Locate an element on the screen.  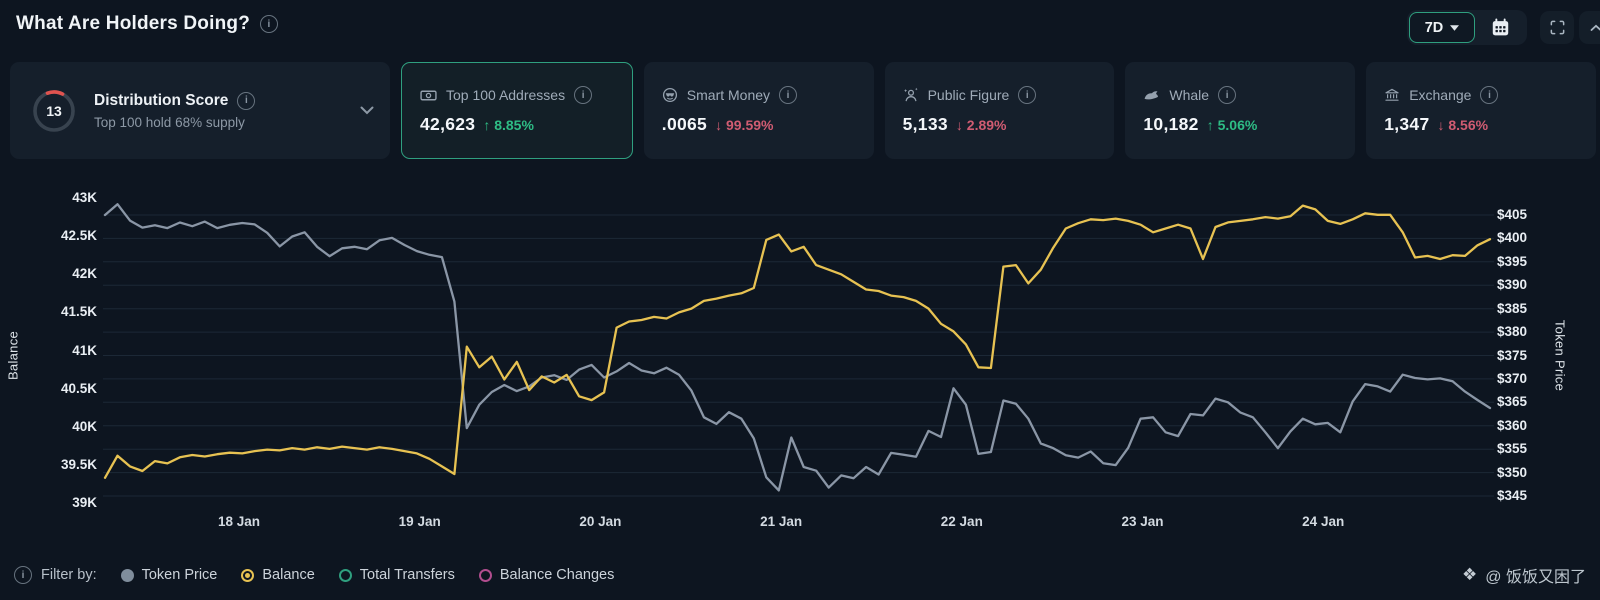
banknote-icon is located at coordinates (428, 95).